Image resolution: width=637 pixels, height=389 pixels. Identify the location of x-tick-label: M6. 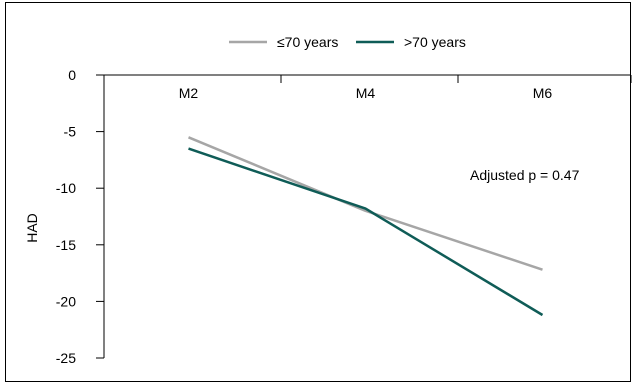
(543, 93).